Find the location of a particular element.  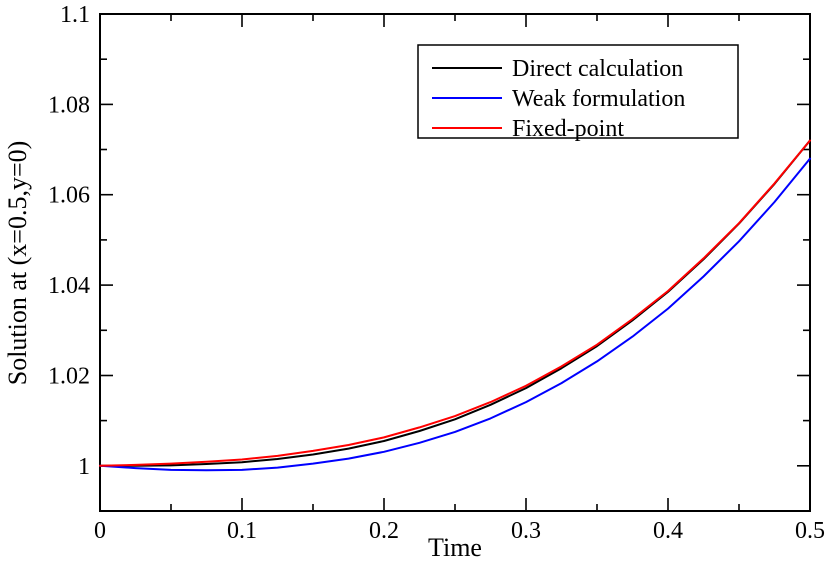

y-tick-label: 1.1 is located at coordinates (75, 15).